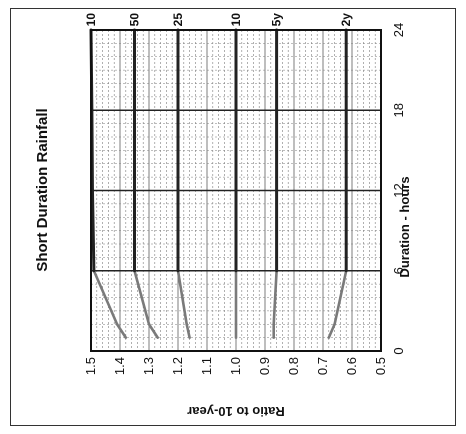 The height and width of the screenshot is (434, 466). I want to click on y-tick-label: 1.0, so click(235, 366).